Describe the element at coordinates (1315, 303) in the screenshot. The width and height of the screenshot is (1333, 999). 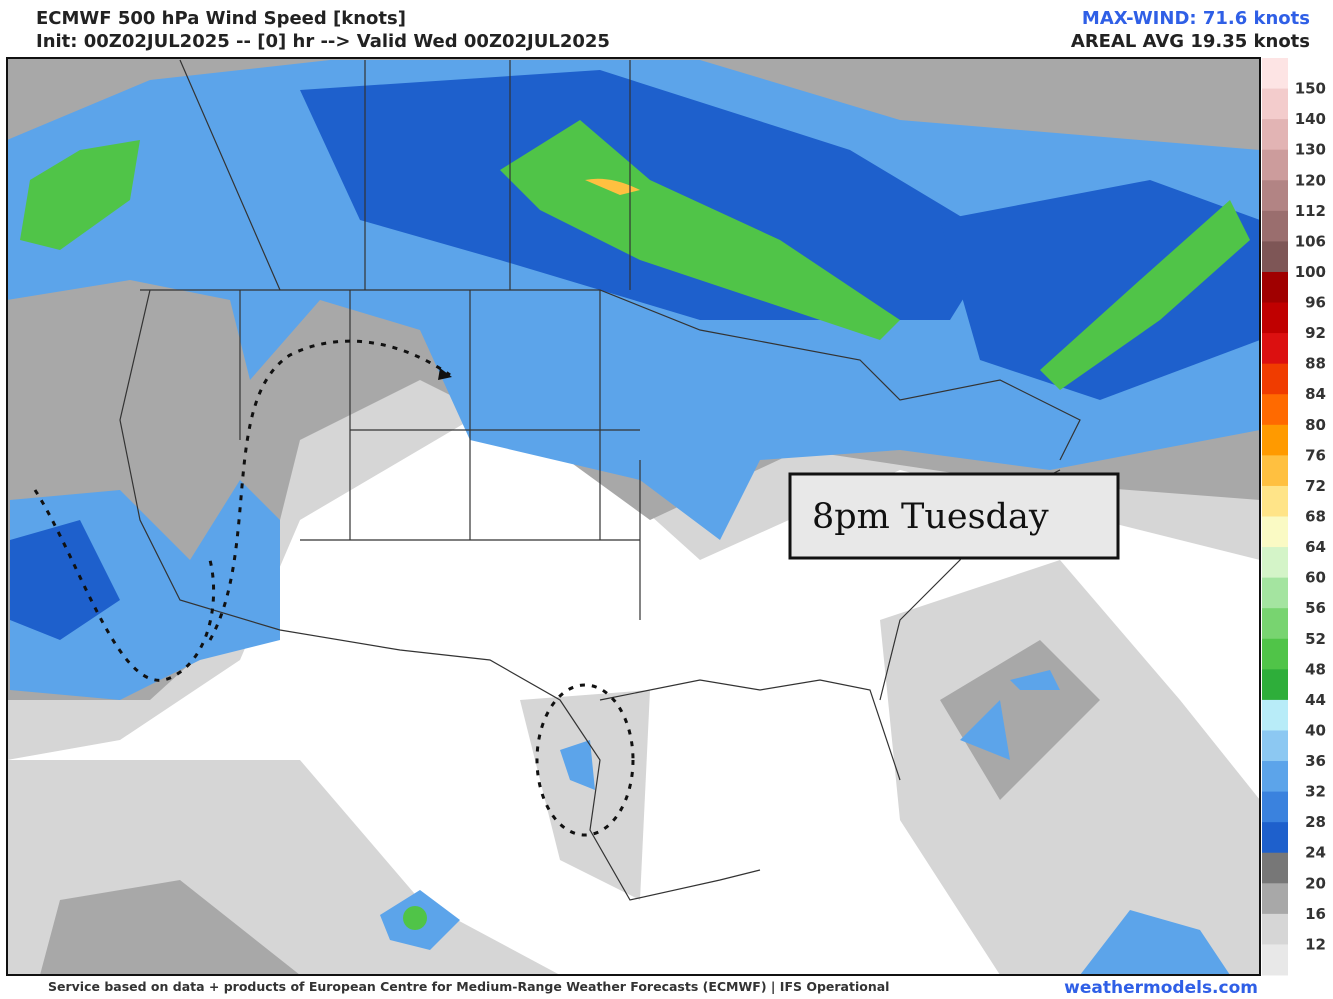
I see `colorbar-label: 96` at that location.